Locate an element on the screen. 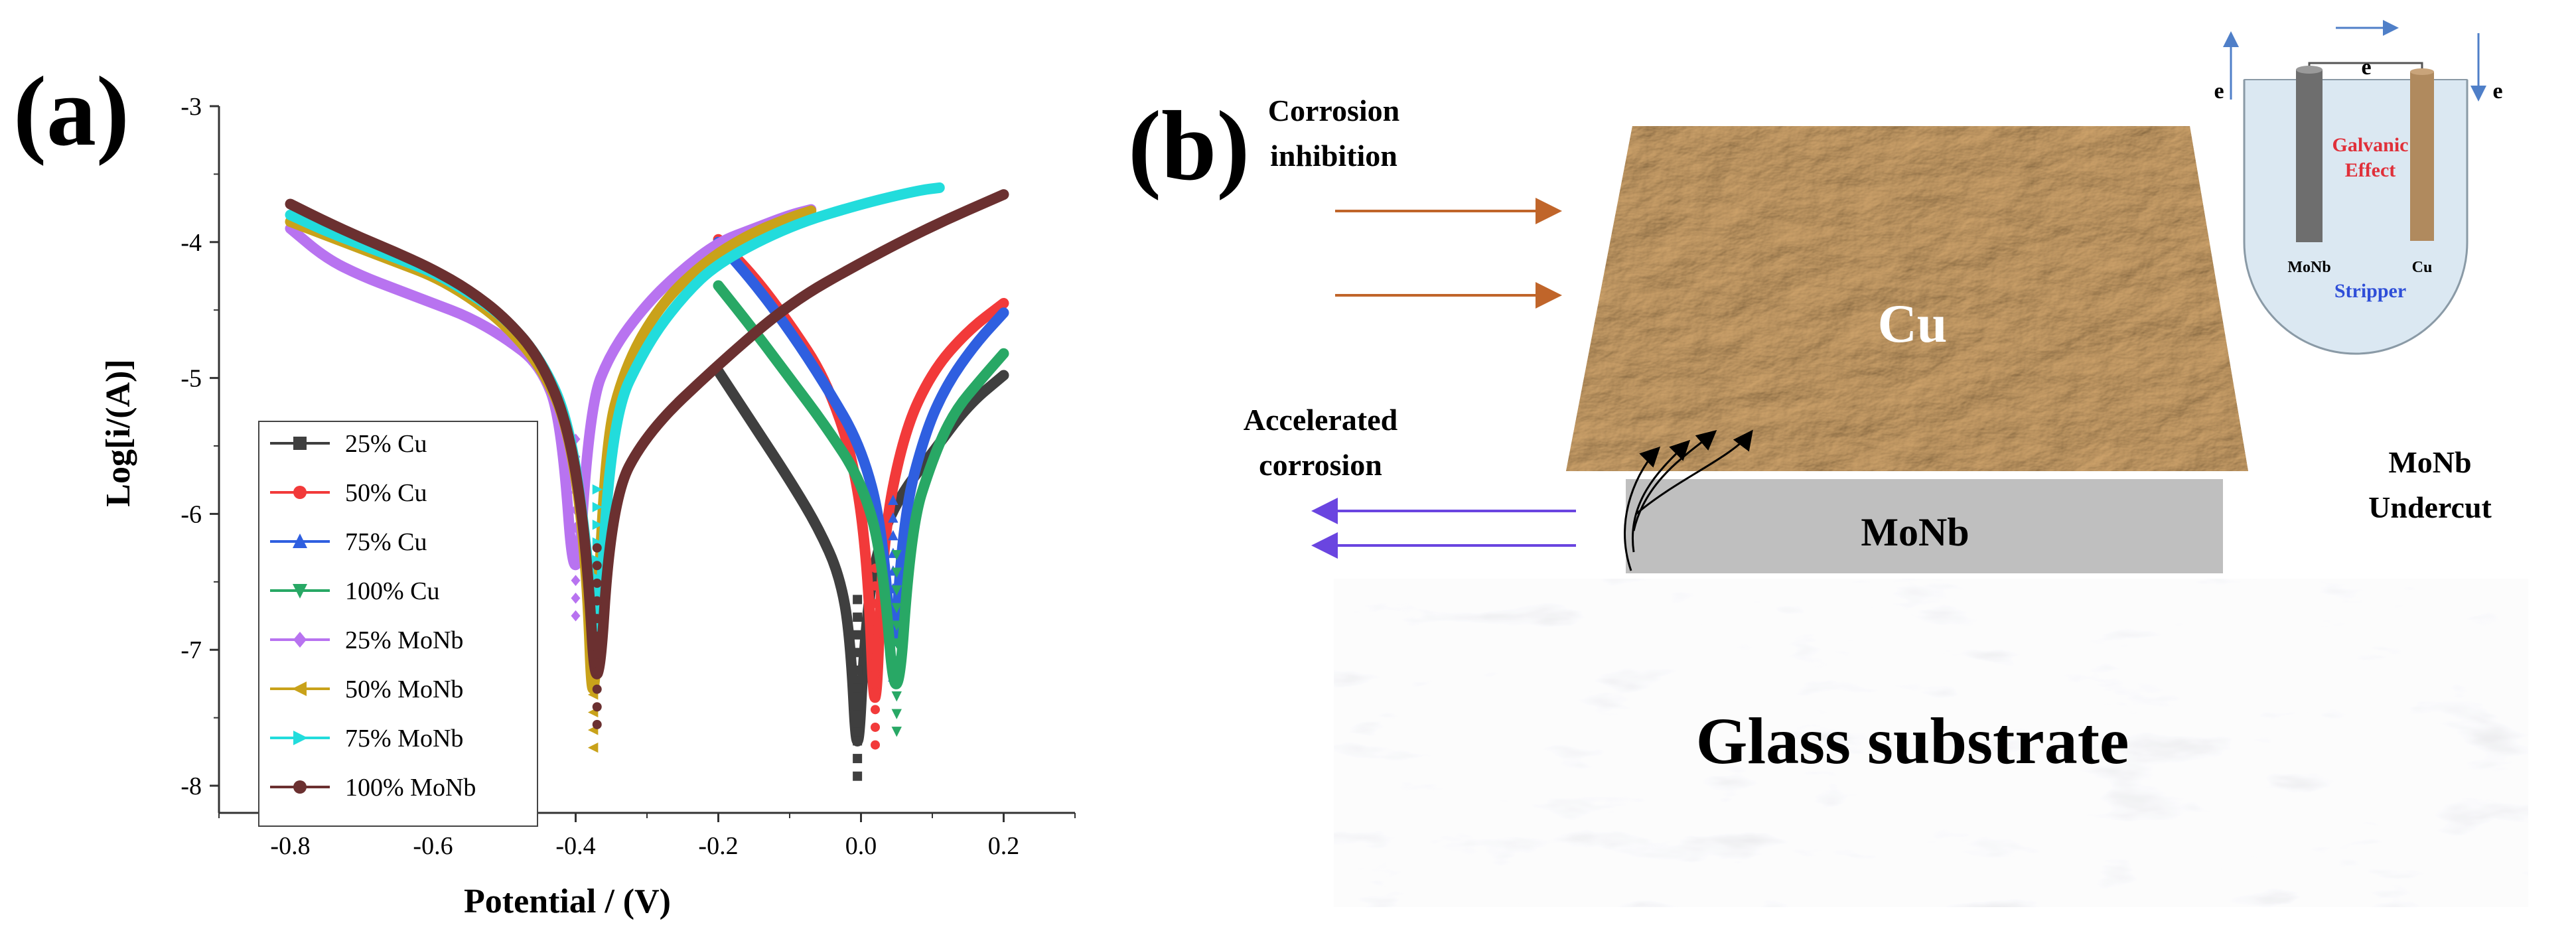 This screenshot has width=2576, height=931. legend-label: 50% Cu is located at coordinates (386, 493).